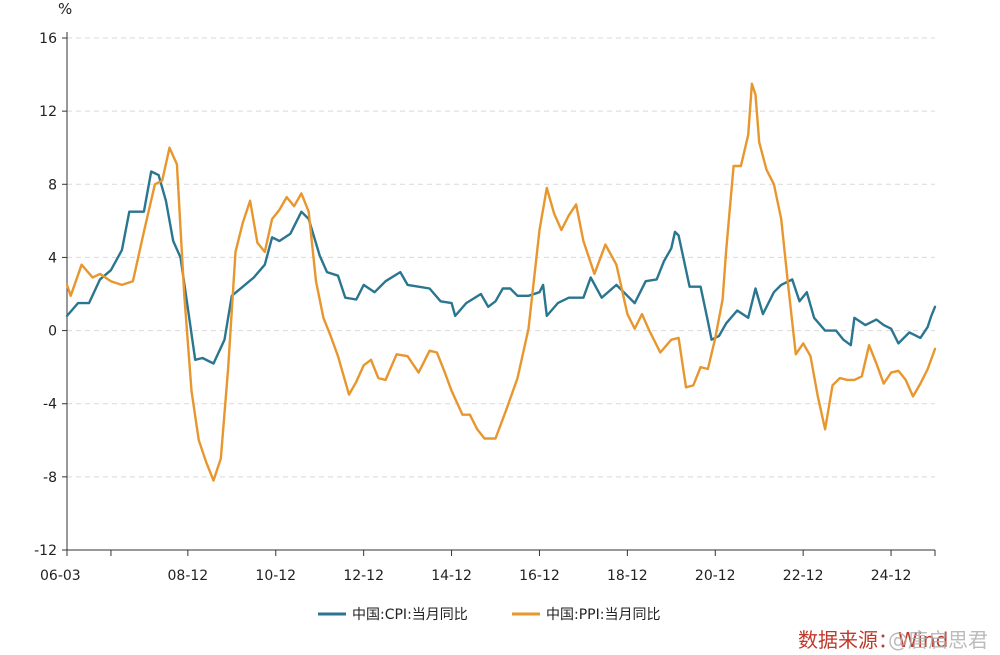 The image size is (1000, 655). Describe the element at coordinates (65, 9) in the screenshot. I see `y-unit-label: %` at that location.